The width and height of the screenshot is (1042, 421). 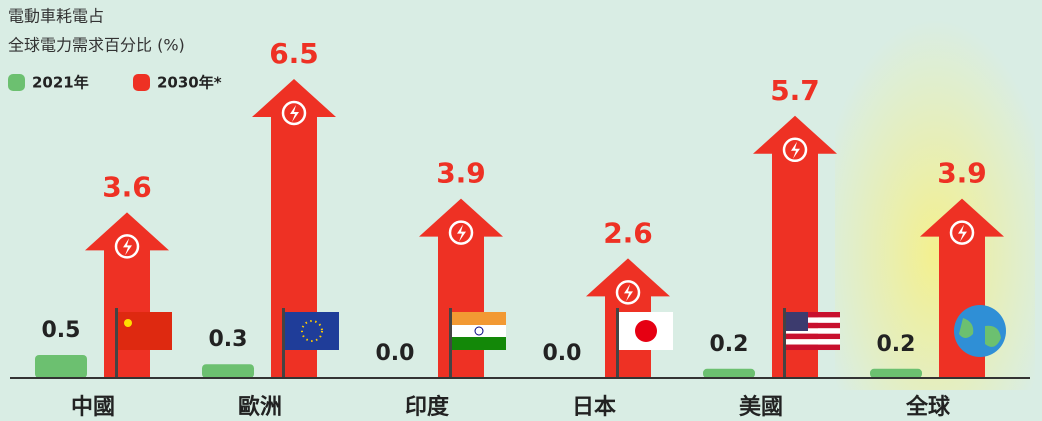 What do you see at coordinates (56, 16) in the screenshot?
I see `chart-title: 電動車耗電占` at bounding box center [56, 16].